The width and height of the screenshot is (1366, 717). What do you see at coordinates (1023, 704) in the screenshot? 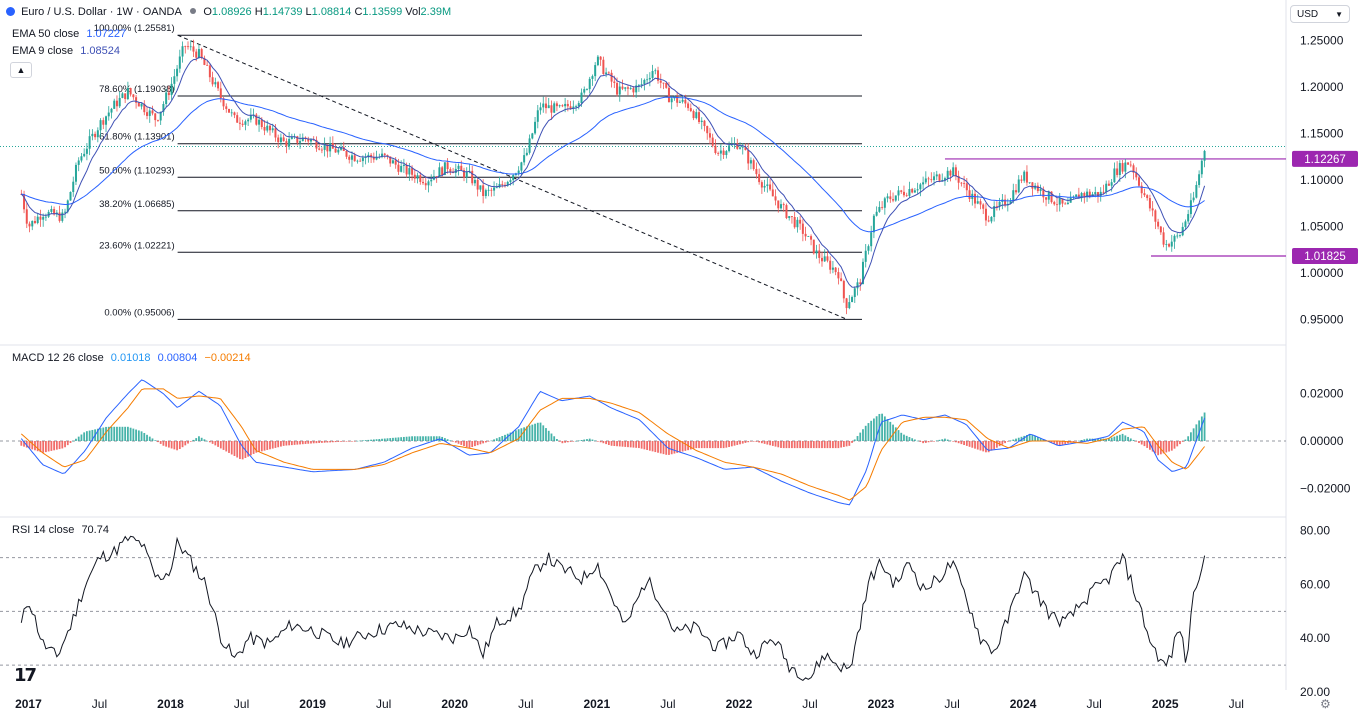
I see `time-axis-tick: 2024` at bounding box center [1023, 704].